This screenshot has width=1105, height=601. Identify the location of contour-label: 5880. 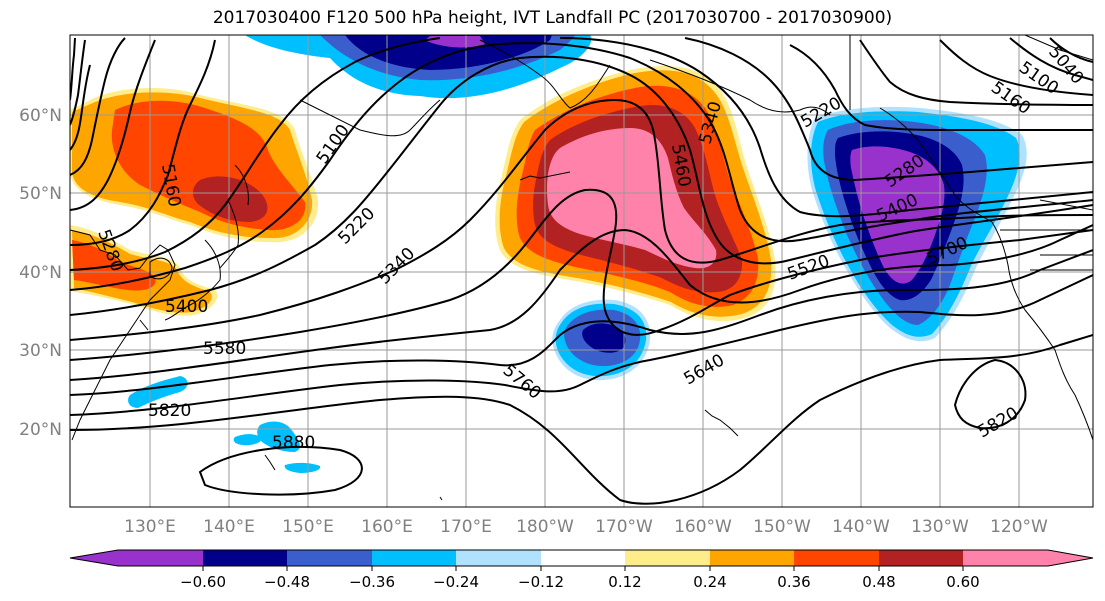
(293, 443).